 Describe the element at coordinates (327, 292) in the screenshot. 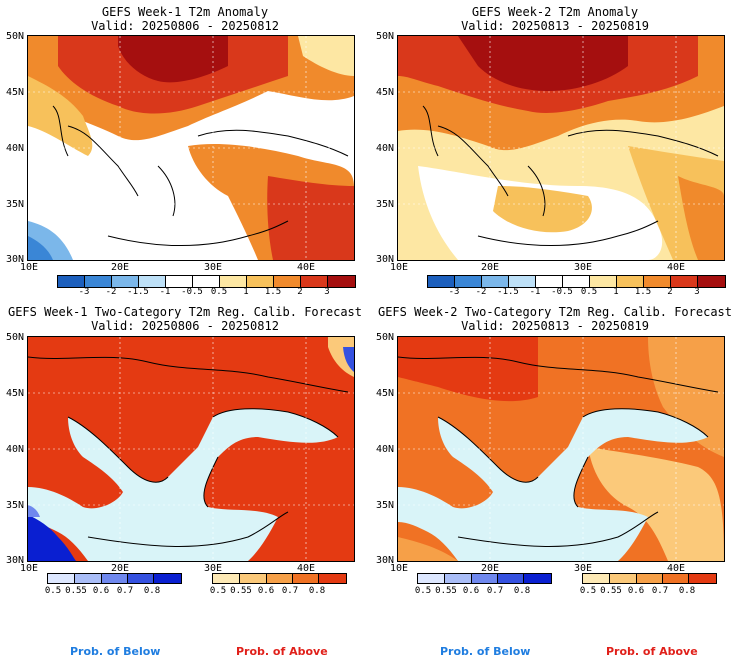

I see `colorbar-label: 3` at that location.